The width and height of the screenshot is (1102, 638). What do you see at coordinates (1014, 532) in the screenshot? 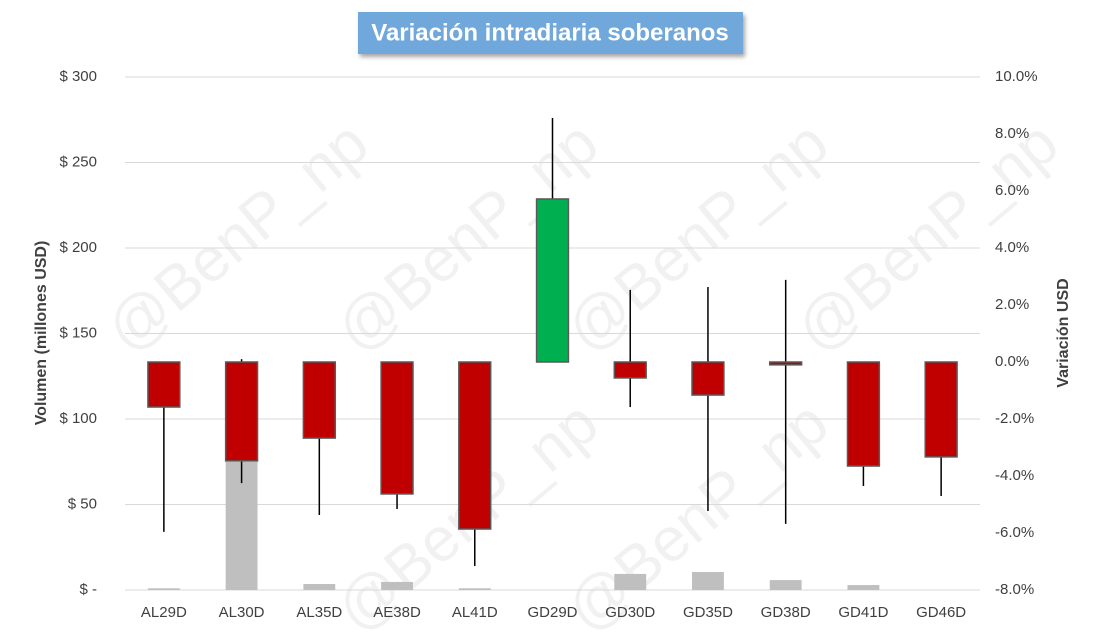
I see `y2-tick-label: -6.0%` at bounding box center [1014, 532].